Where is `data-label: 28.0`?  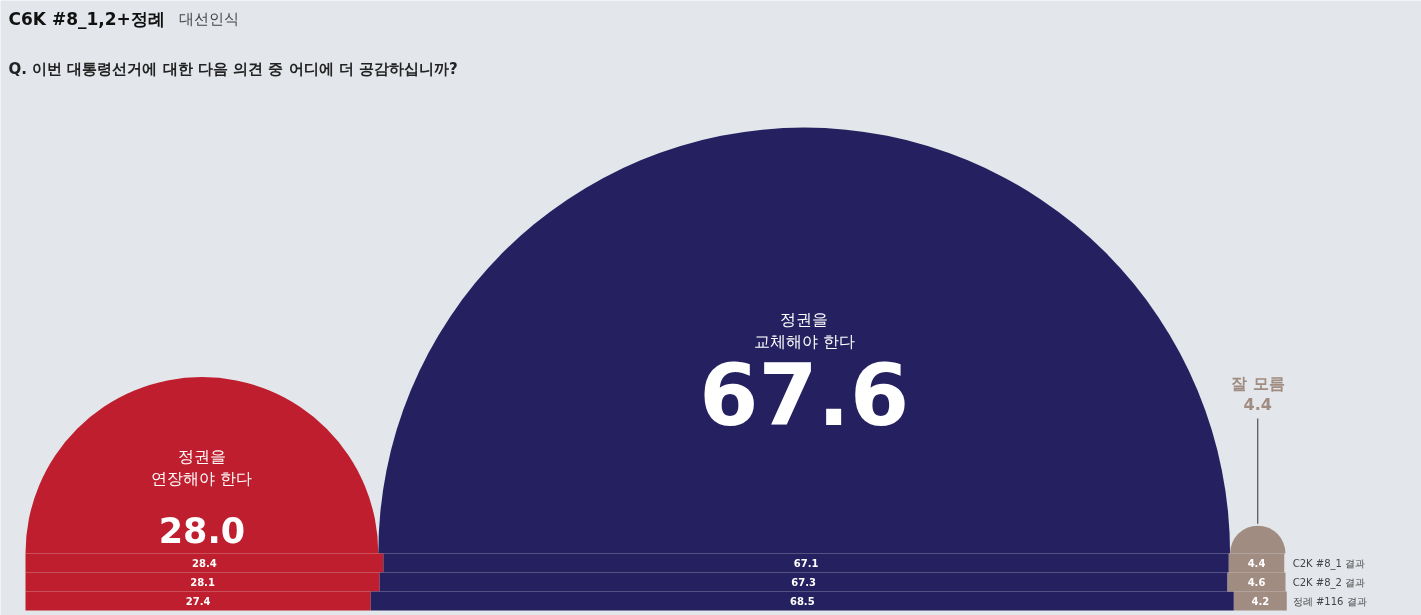
data-label: 28.0 is located at coordinates (202, 531).